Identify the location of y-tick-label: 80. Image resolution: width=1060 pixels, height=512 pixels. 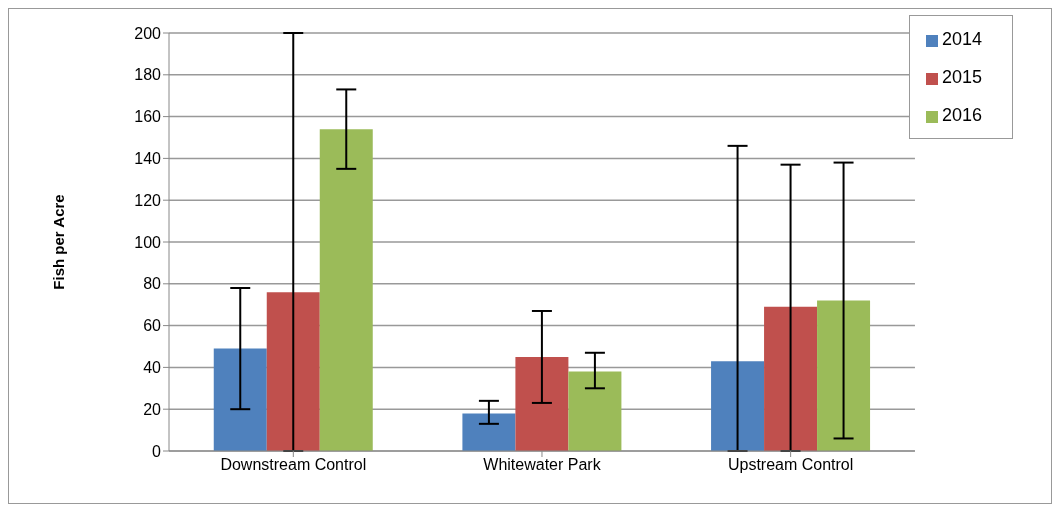
(152, 284).